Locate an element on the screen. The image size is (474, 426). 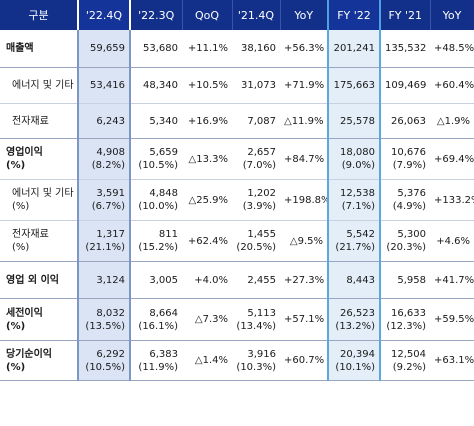
row-label: 전자재료 (%) is located at coordinates (39, 241).